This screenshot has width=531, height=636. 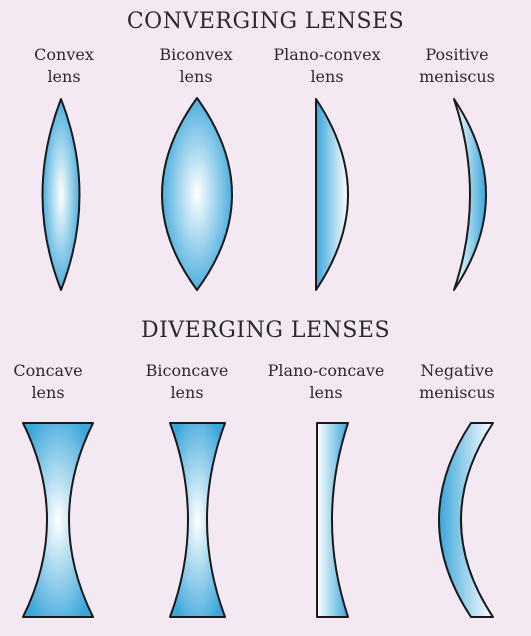 I want to click on concave-lens-label-line1: Concave, so click(x=48, y=370).